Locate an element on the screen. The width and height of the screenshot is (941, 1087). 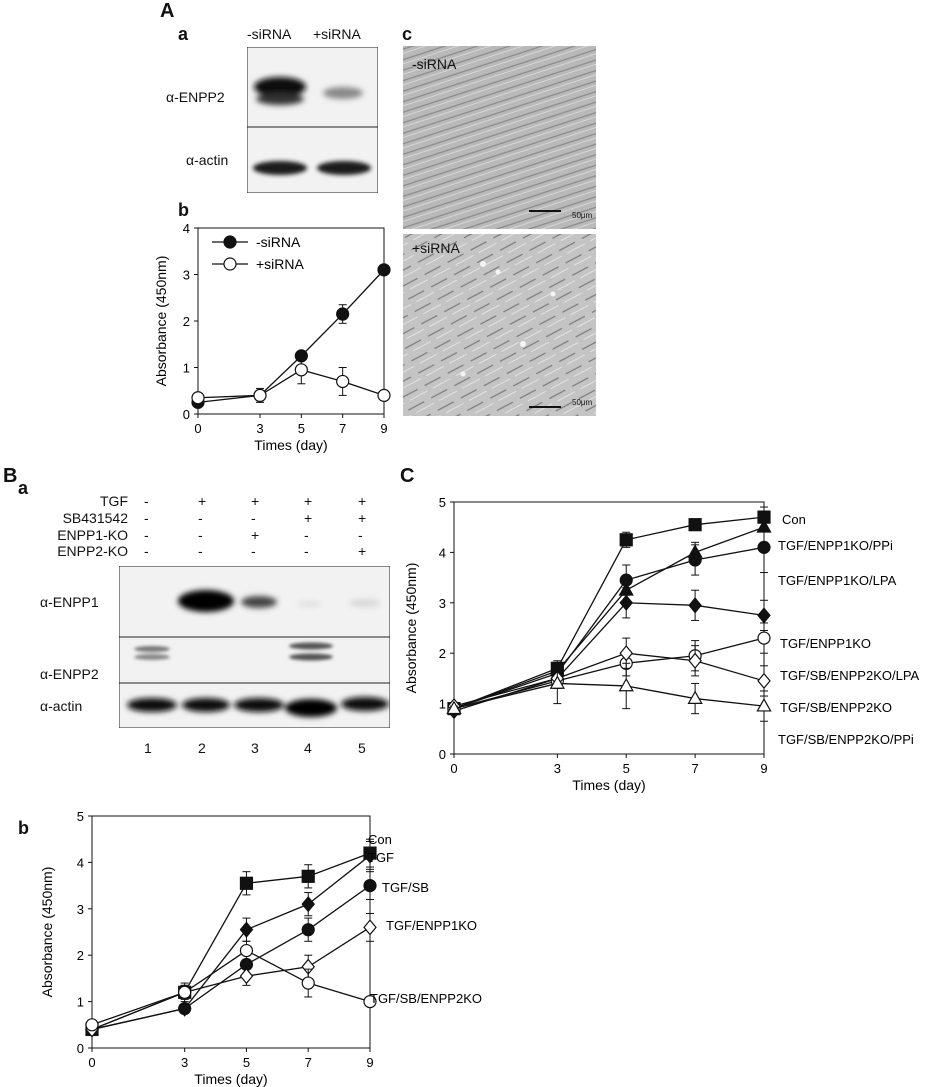
micrograph-a-bottom-label: +siRNA is located at coordinates (436, 248).